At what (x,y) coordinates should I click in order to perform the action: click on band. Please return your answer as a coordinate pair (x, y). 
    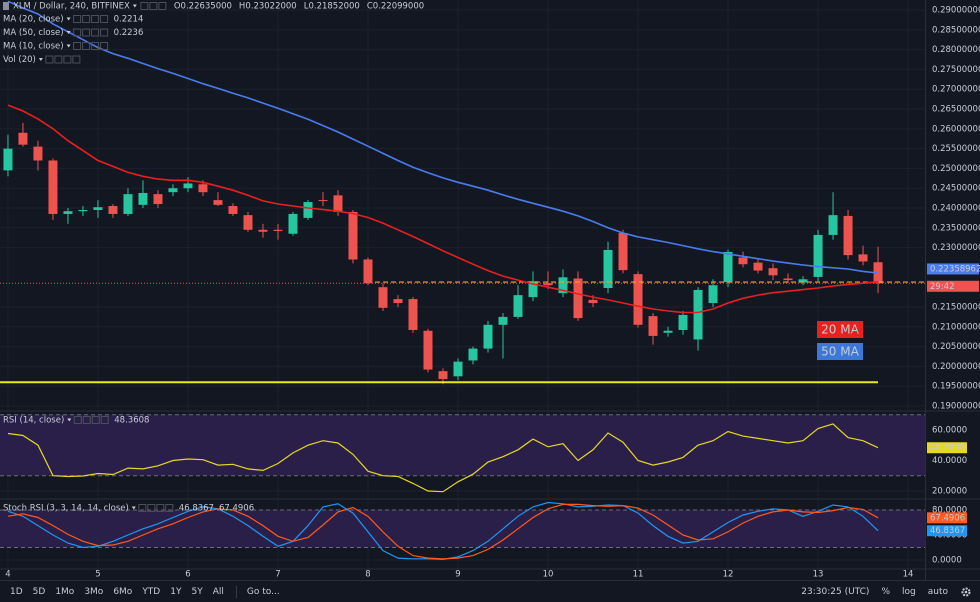
    Looking at the image, I should click on (462, 445).